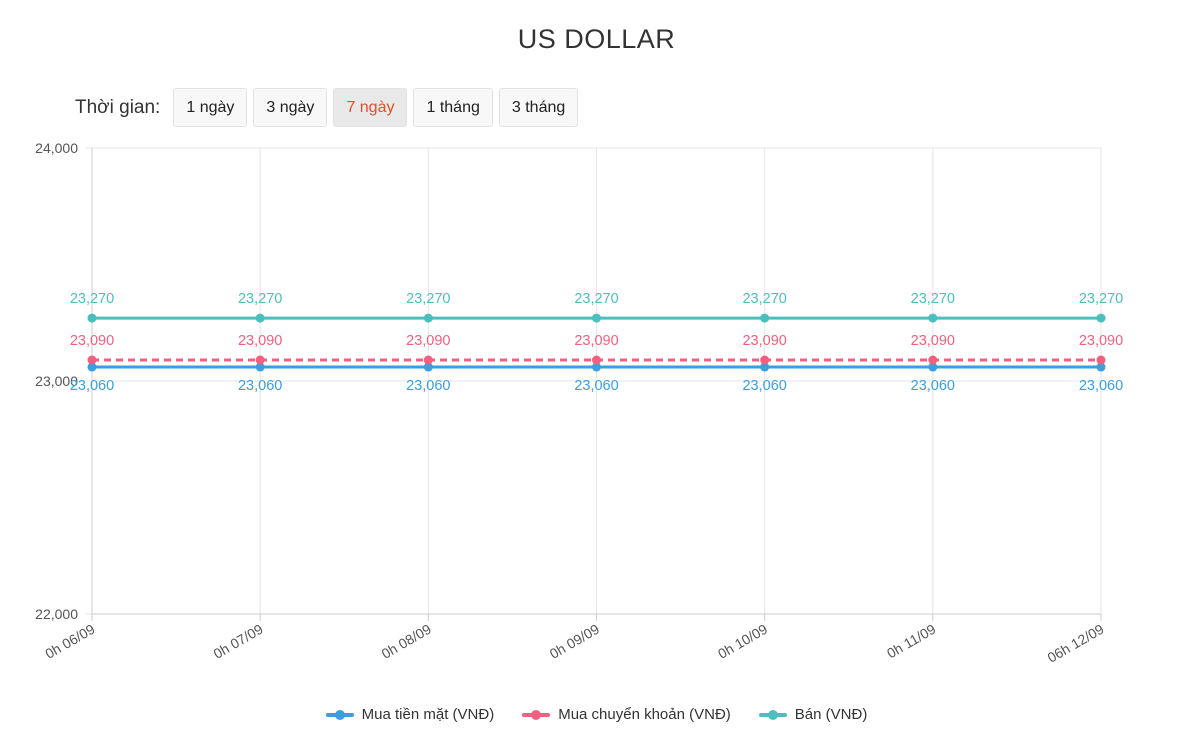 This screenshot has width=1200, height=754. I want to click on y-tick-label: 23,000, so click(56, 381).